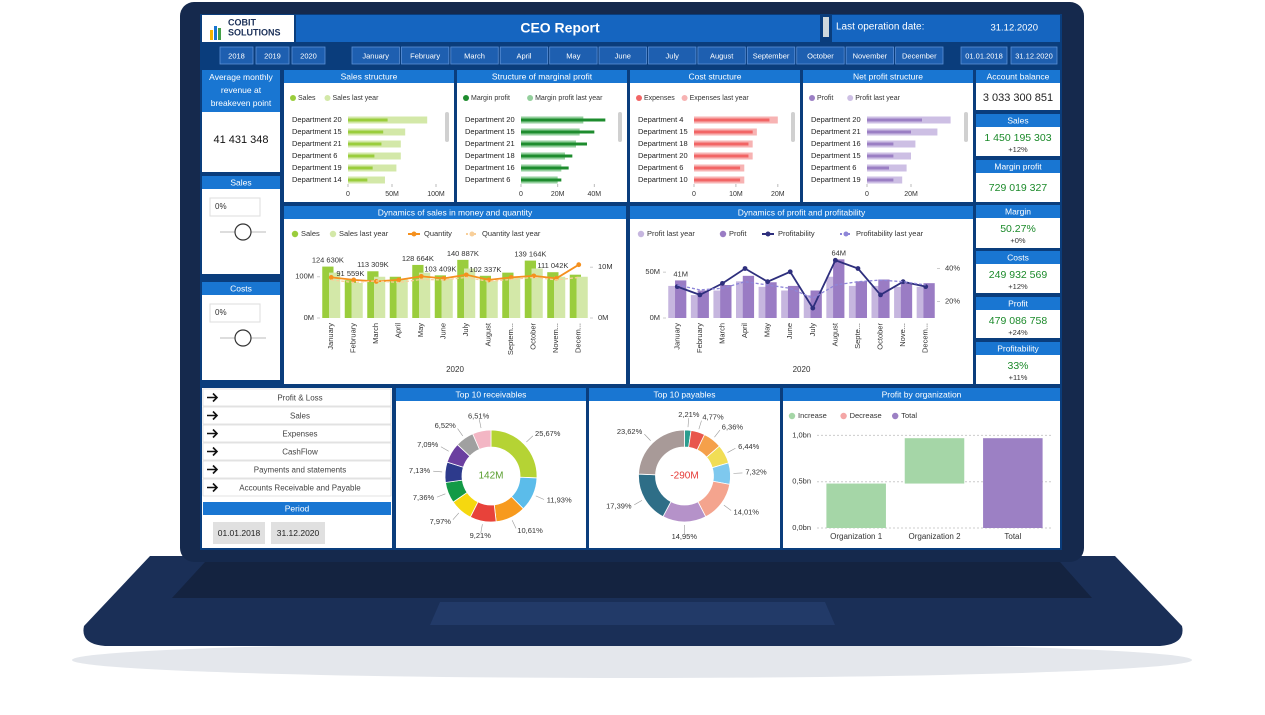 The height and width of the screenshot is (715, 1265). I want to click on period-date: 31.12.2020, so click(298, 533).